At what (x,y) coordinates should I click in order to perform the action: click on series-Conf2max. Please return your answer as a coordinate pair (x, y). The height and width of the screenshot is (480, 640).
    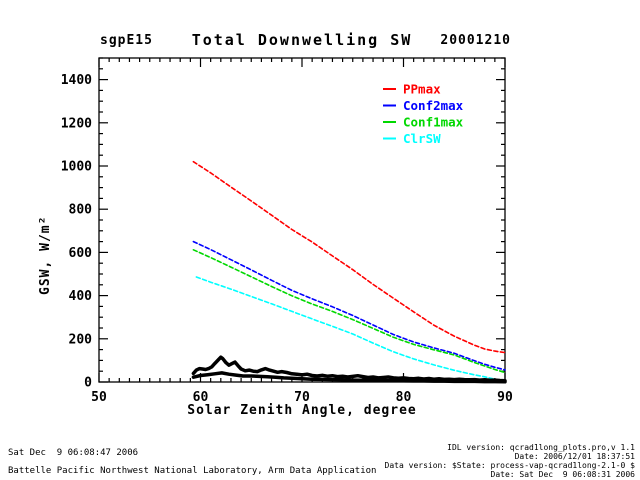
    Looking at the image, I should click on (349, 305).